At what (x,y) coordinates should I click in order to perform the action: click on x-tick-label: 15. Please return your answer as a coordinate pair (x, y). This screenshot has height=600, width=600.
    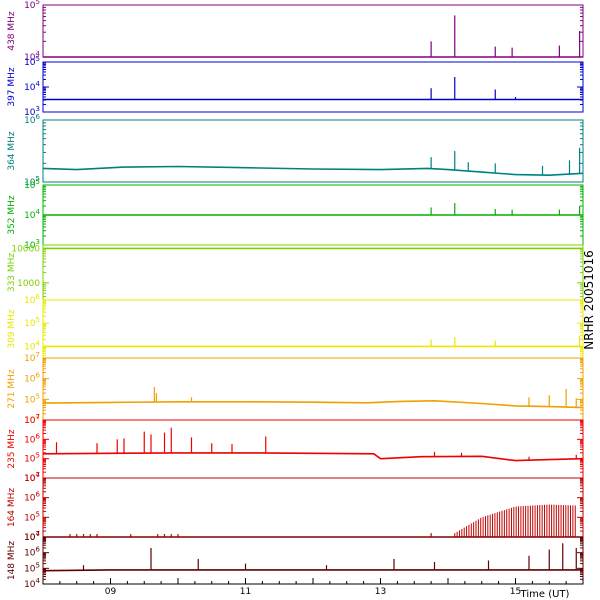
    Looking at the image, I should click on (515, 592).